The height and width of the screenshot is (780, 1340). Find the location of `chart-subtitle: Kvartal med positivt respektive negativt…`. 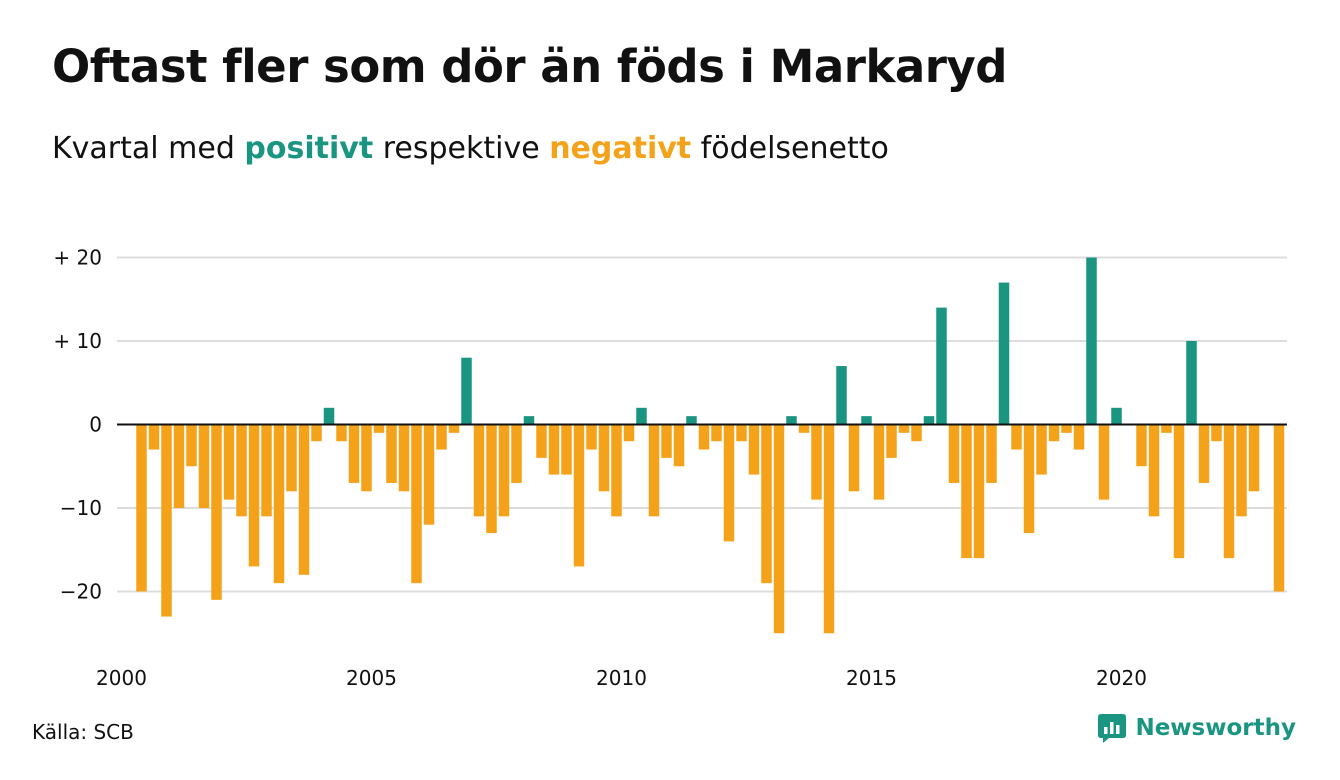

chart-subtitle: Kvartal med positivt respektive negativt… is located at coordinates (470, 148).